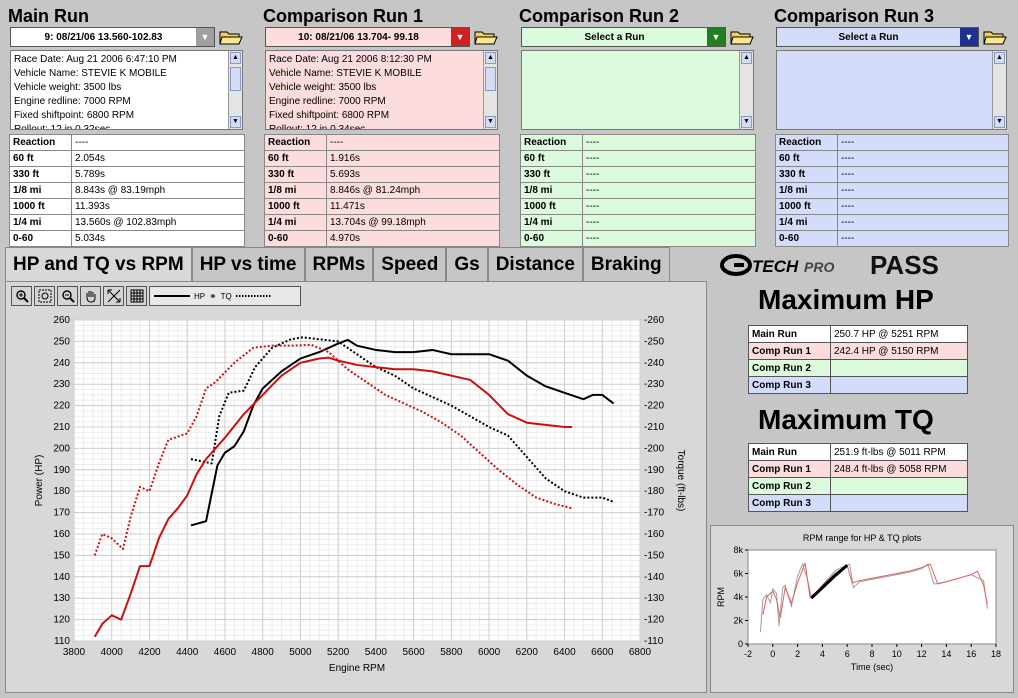  What do you see at coordinates (654, 406) in the screenshot?
I see `y2-tick-label: -220` at bounding box center [654, 406].